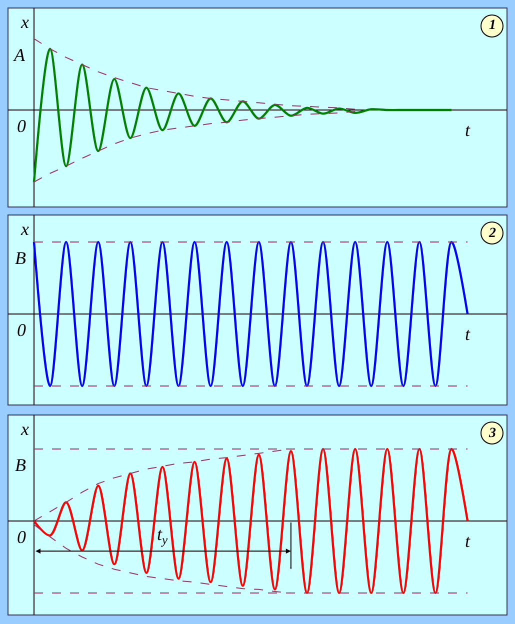 Image resolution: width=515 pixels, height=624 pixels. What do you see at coordinates (492, 25) in the screenshot?
I see `text: 1` at bounding box center [492, 25].